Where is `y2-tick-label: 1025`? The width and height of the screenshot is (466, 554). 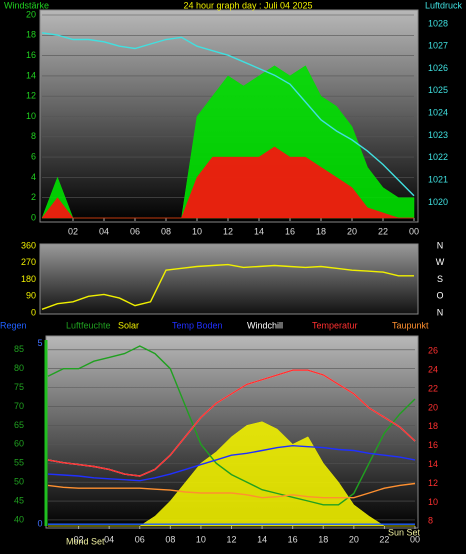
y2-tick-label: 1025 is located at coordinates (438, 90).